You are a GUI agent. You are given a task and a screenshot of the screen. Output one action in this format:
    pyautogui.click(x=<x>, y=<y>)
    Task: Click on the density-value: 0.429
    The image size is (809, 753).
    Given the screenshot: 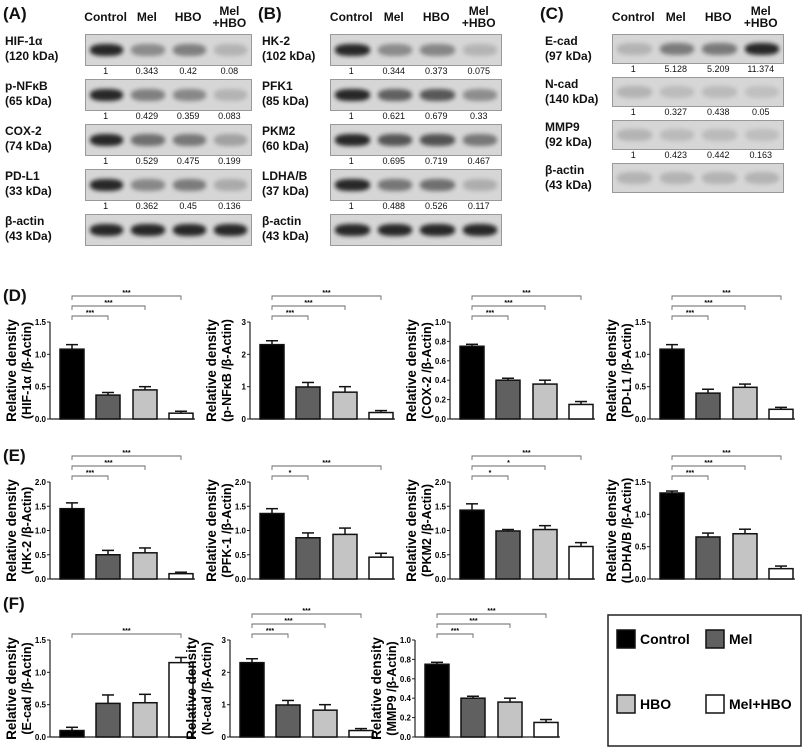 What is the action you would take?
    pyautogui.click(x=147, y=116)
    